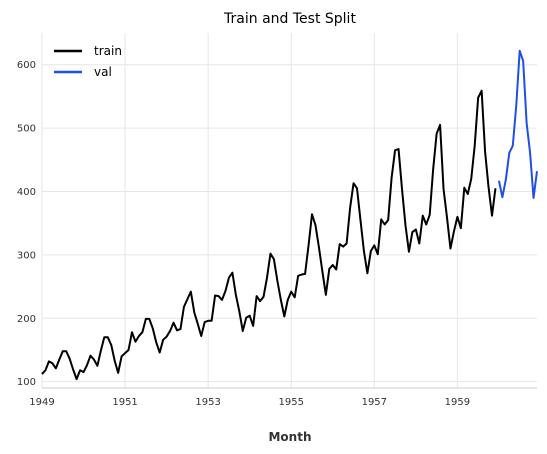 The width and height of the screenshot is (547, 454). Describe the element at coordinates (108, 51) in the screenshot. I see `legend-label-train: train` at that location.